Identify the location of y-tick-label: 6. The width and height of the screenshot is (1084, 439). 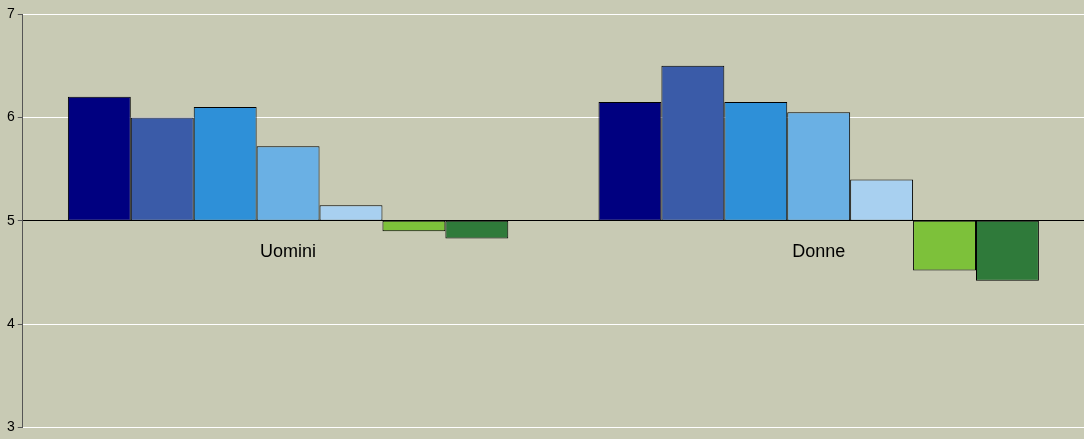
(10, 116).